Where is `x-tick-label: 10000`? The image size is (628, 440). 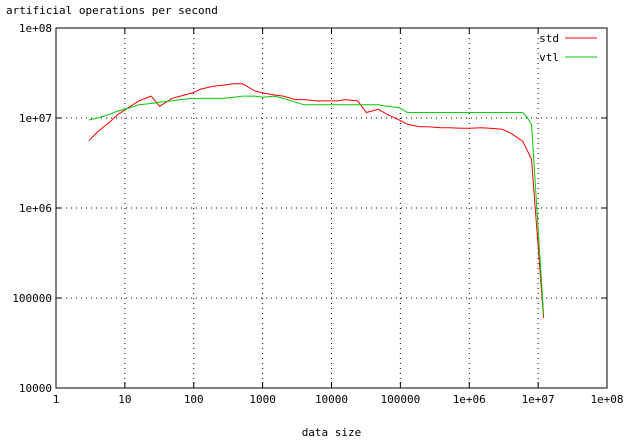
x-tick-label: 10000 is located at coordinates (331, 399).